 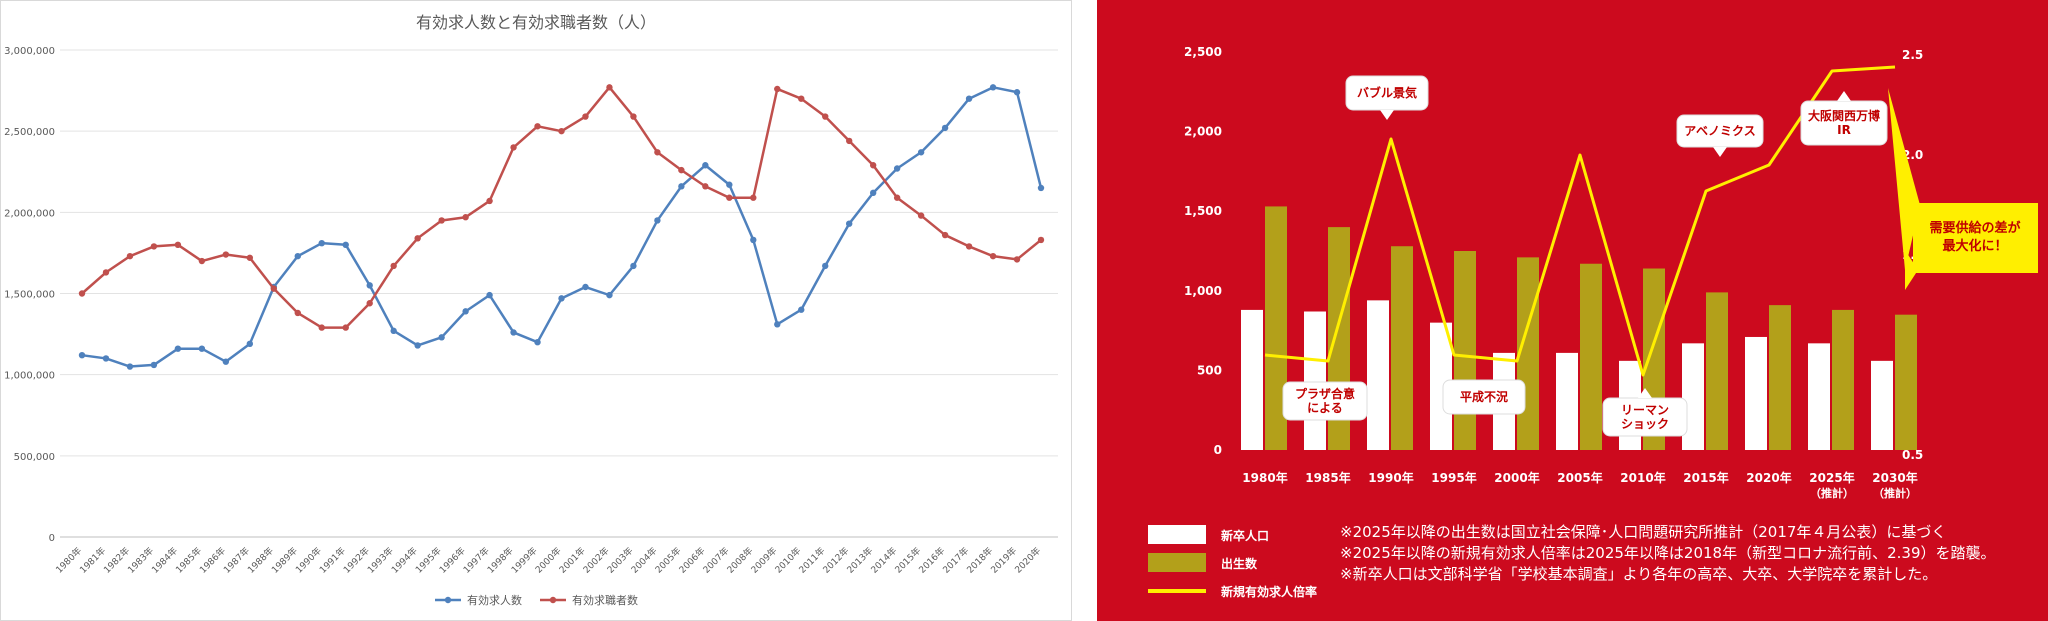 I want to click on left-y-tick-label: 1,000,000, so click(x=29, y=376).